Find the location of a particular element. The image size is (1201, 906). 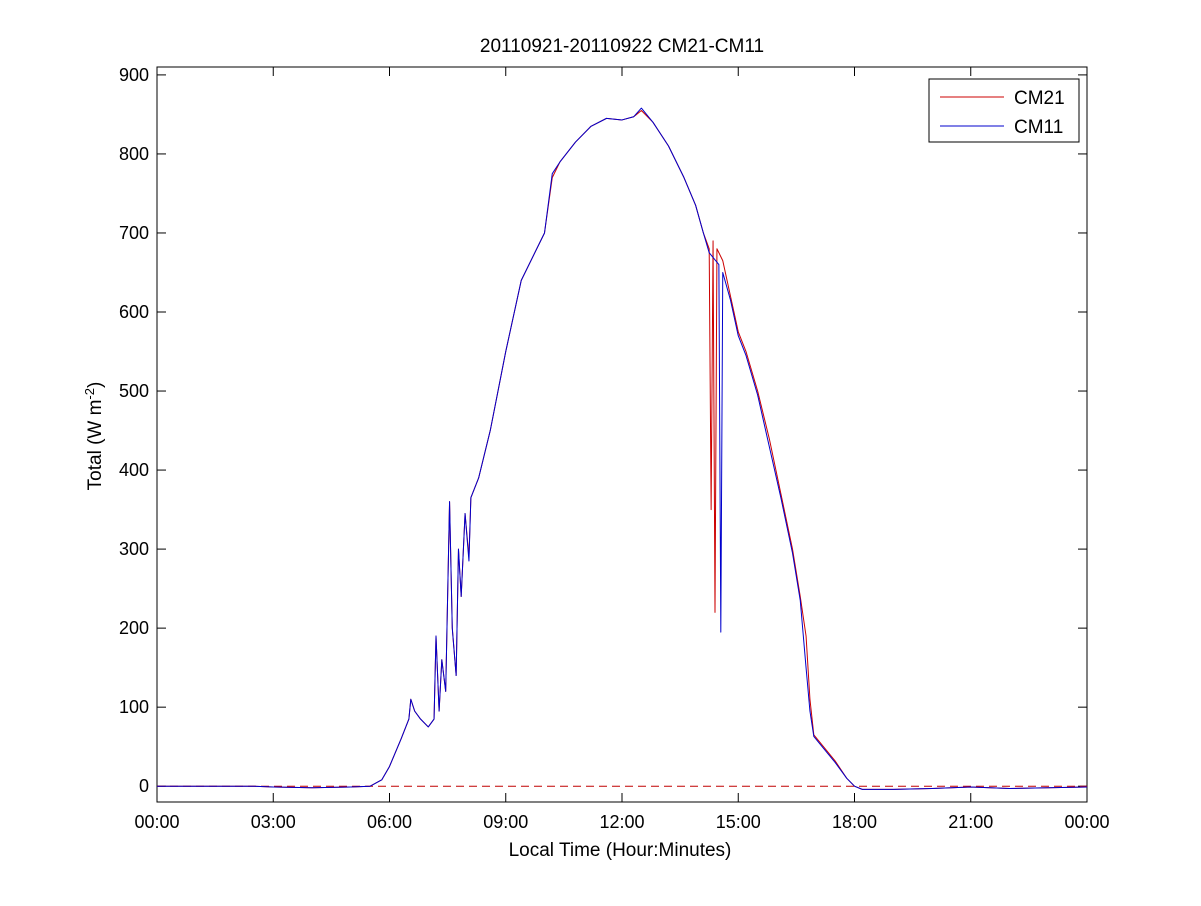

y-axis-label: Total (W m-2) is located at coordinates (94, 436).